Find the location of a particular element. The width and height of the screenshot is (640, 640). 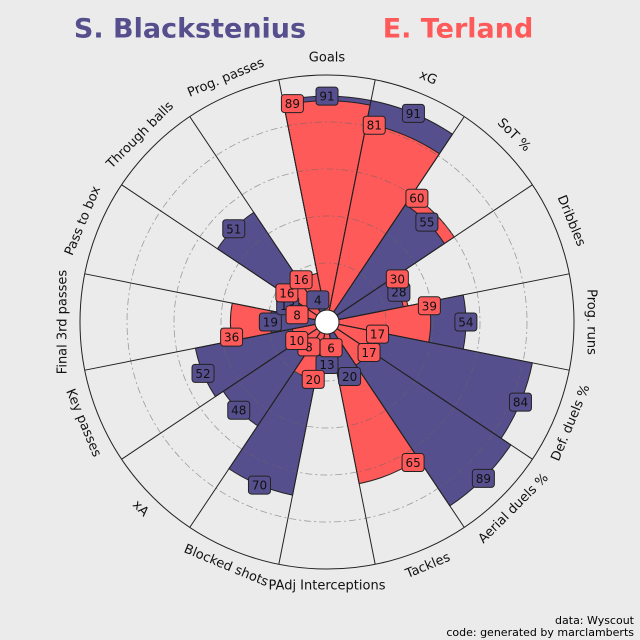

value-text: 55 is located at coordinates (426, 223).